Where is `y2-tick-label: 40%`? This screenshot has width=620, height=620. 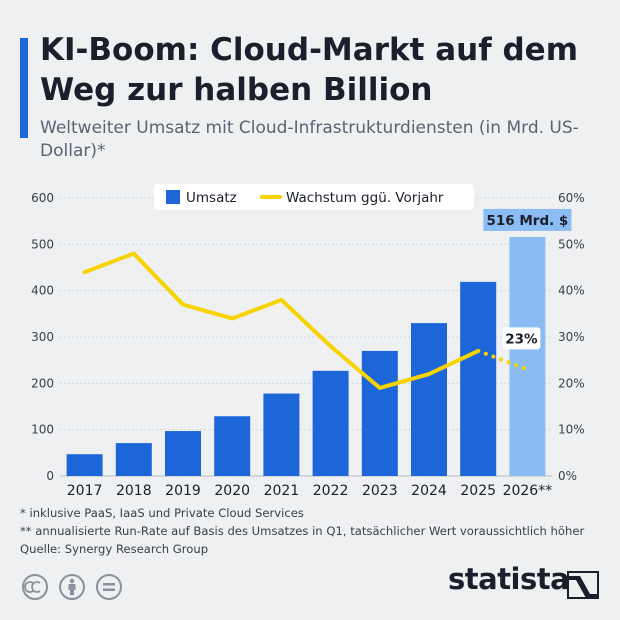
y2-tick-label: 40% is located at coordinates (571, 291).